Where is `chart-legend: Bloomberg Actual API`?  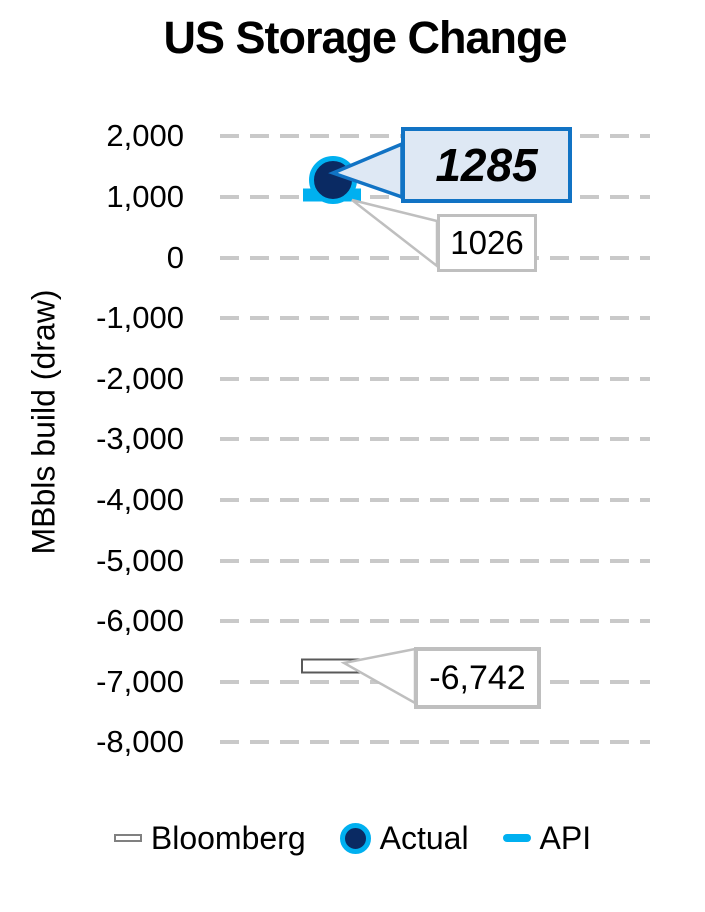
chart-legend: Bloomberg Actual API is located at coordinates (352, 838).